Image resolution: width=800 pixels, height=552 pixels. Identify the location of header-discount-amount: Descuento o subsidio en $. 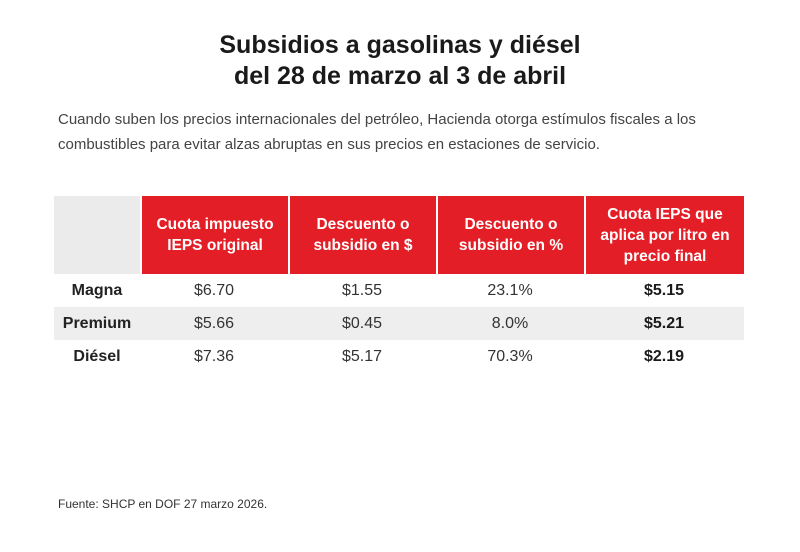
(362, 235).